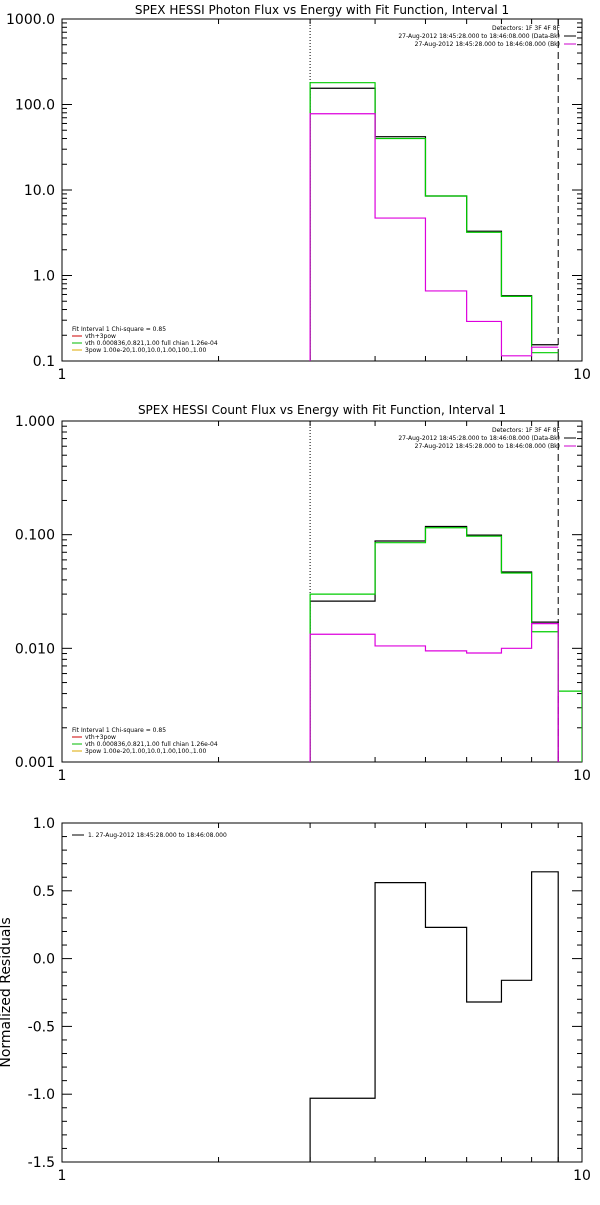 This screenshot has height=1205, width=600. I want to click on y-tick-label: 0.100, so click(35, 536).